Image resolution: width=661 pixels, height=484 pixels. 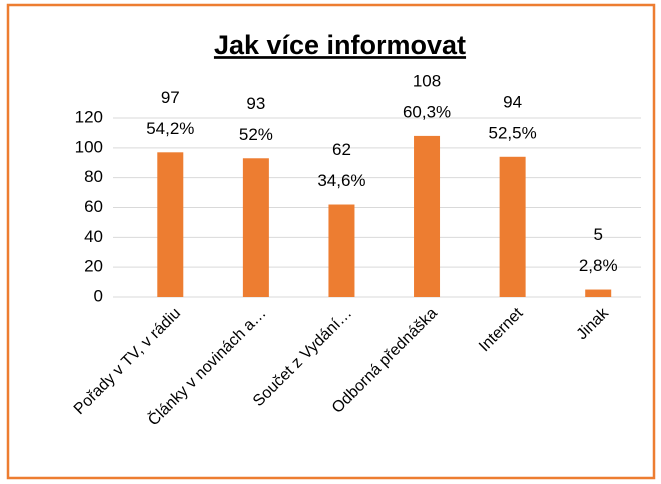 What do you see at coordinates (93, 176) in the screenshot?
I see `y-tick-label: 80` at bounding box center [93, 176].